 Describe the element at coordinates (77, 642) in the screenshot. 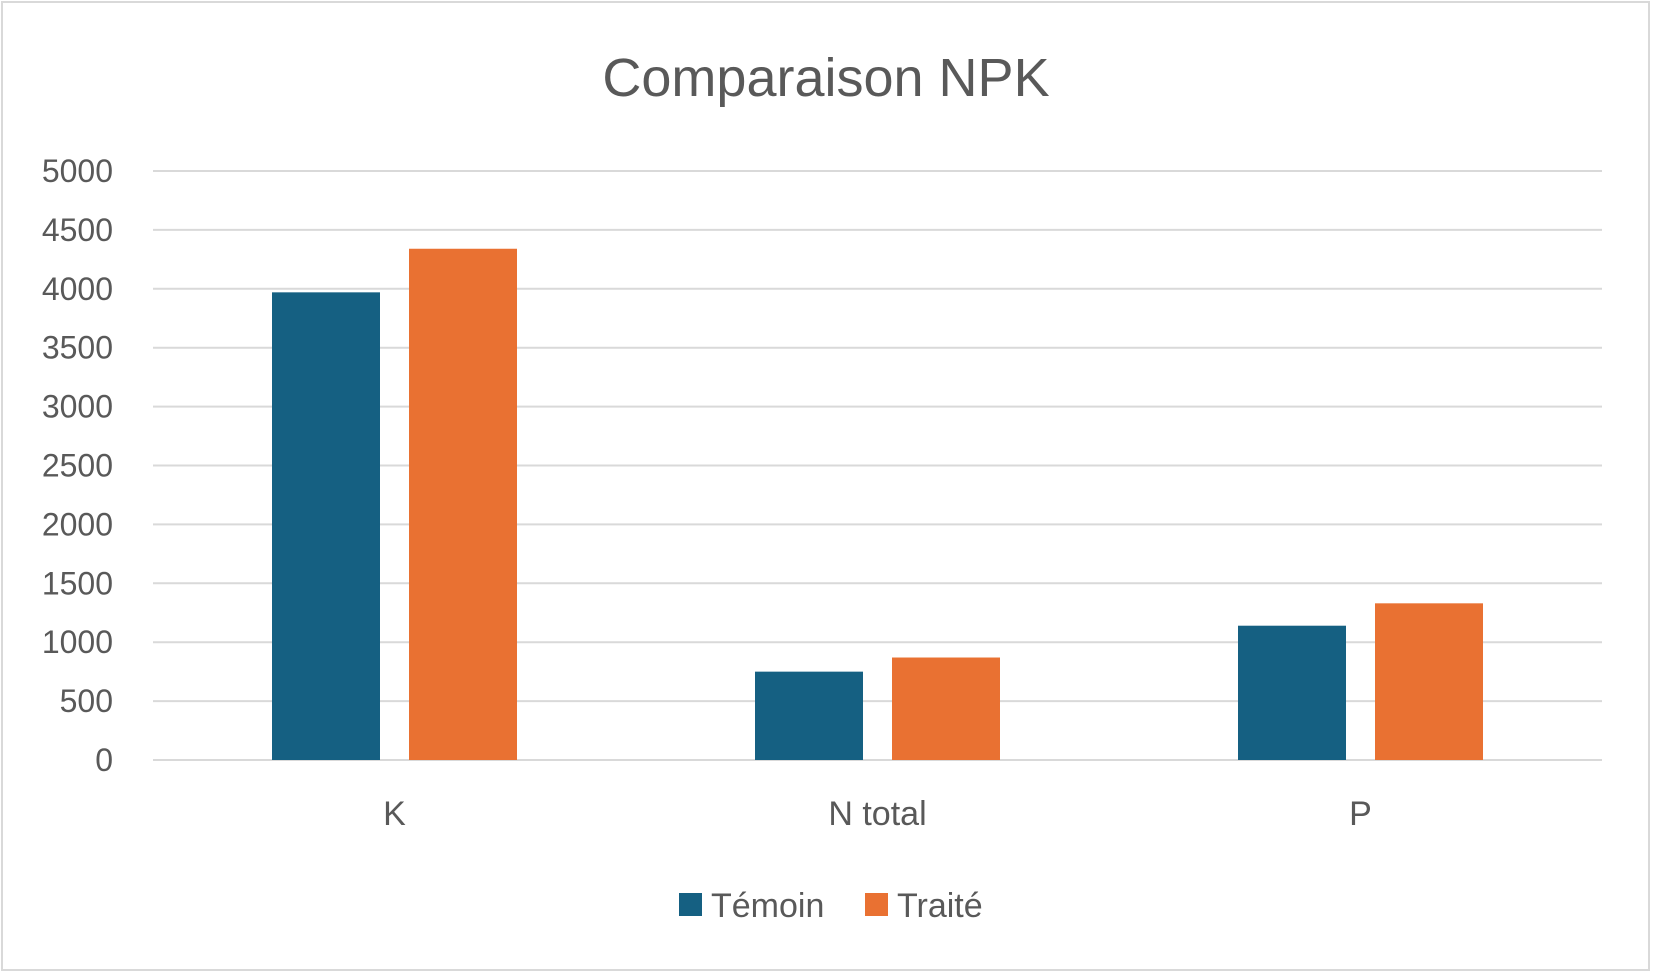

I see `y-tick-label: 1000` at that location.